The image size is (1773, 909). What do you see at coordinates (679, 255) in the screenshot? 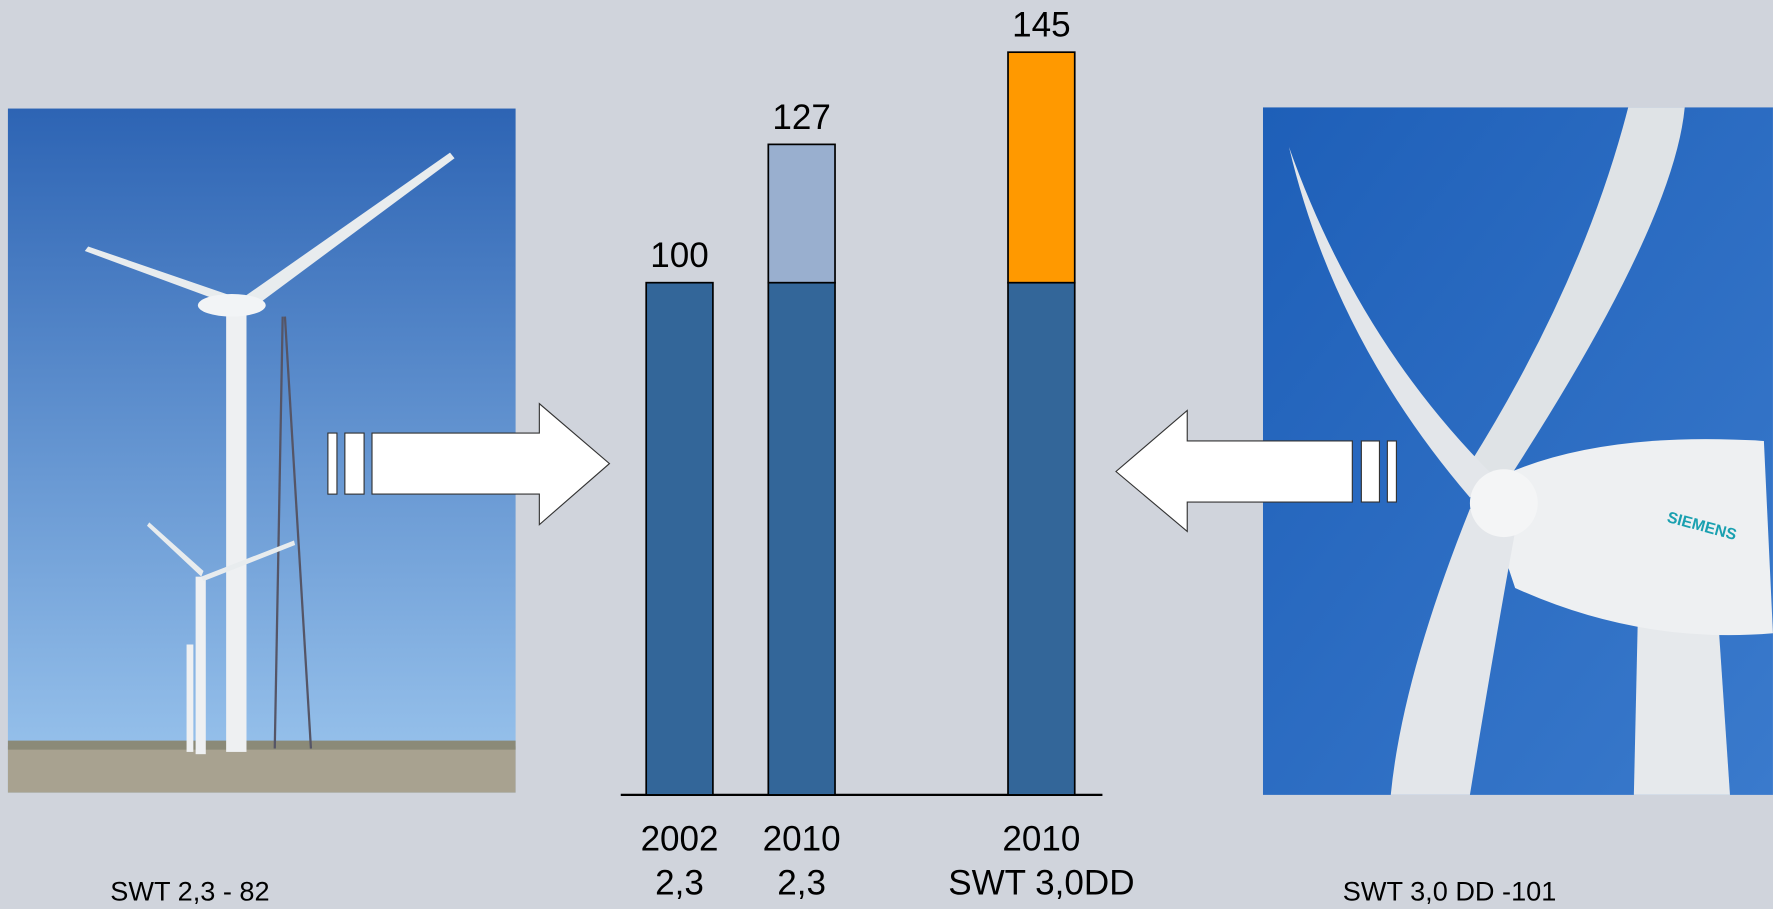
I see `total-label: 100` at bounding box center [679, 255].